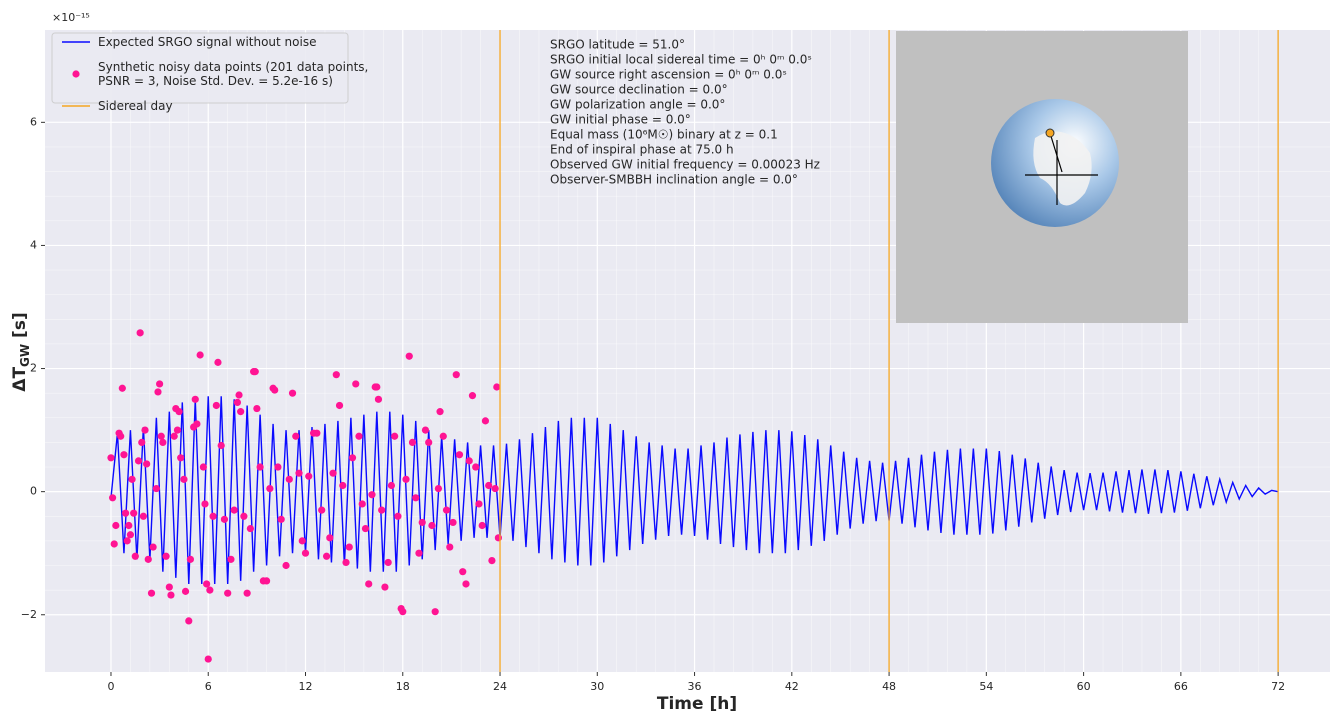  What do you see at coordinates (889, 686) in the screenshot?
I see `x-tick-label: 48` at bounding box center [889, 686].